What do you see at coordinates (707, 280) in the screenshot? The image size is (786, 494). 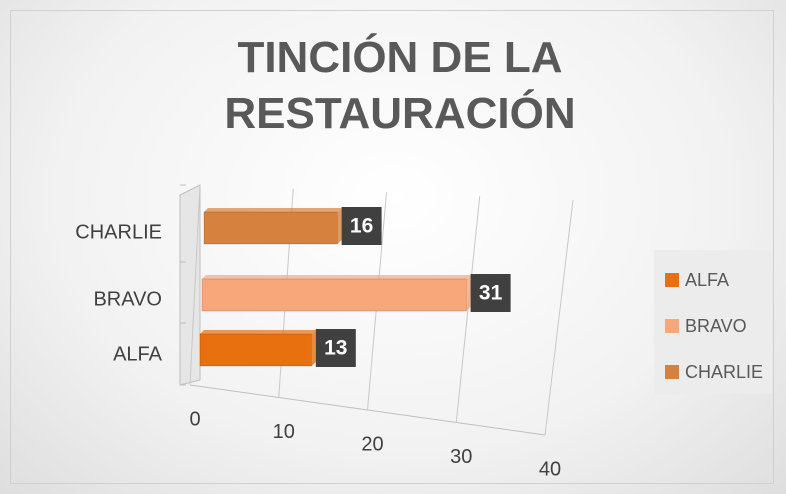 I see `legend-label: ALFA` at bounding box center [707, 280].